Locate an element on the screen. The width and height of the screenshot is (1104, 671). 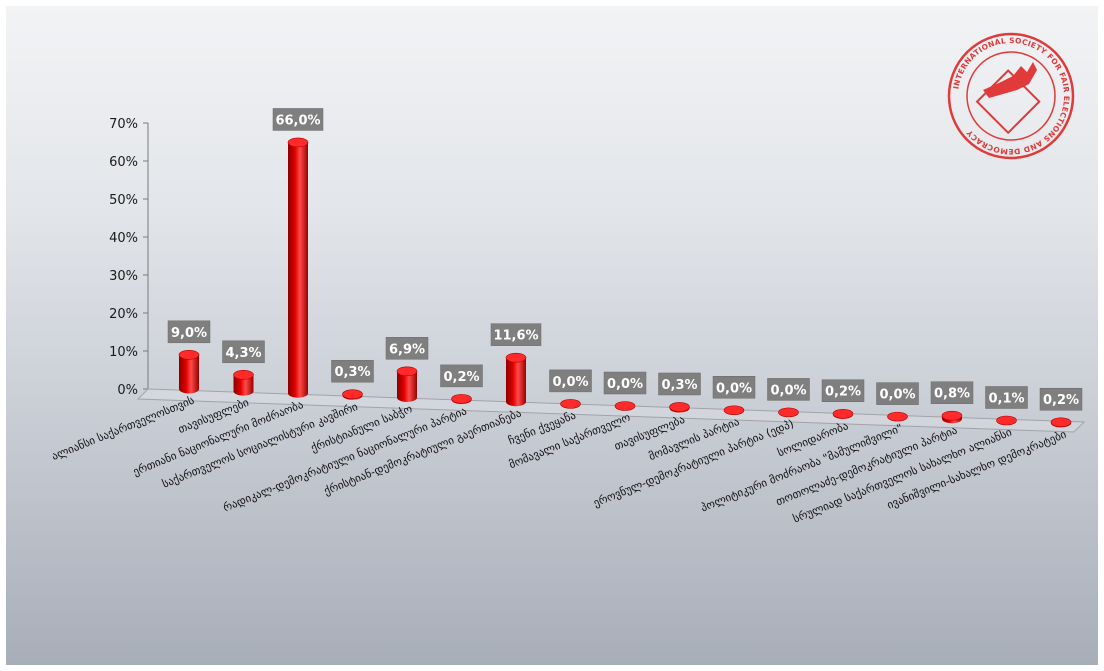
data-label-3: 66,0% is located at coordinates (298, 119).